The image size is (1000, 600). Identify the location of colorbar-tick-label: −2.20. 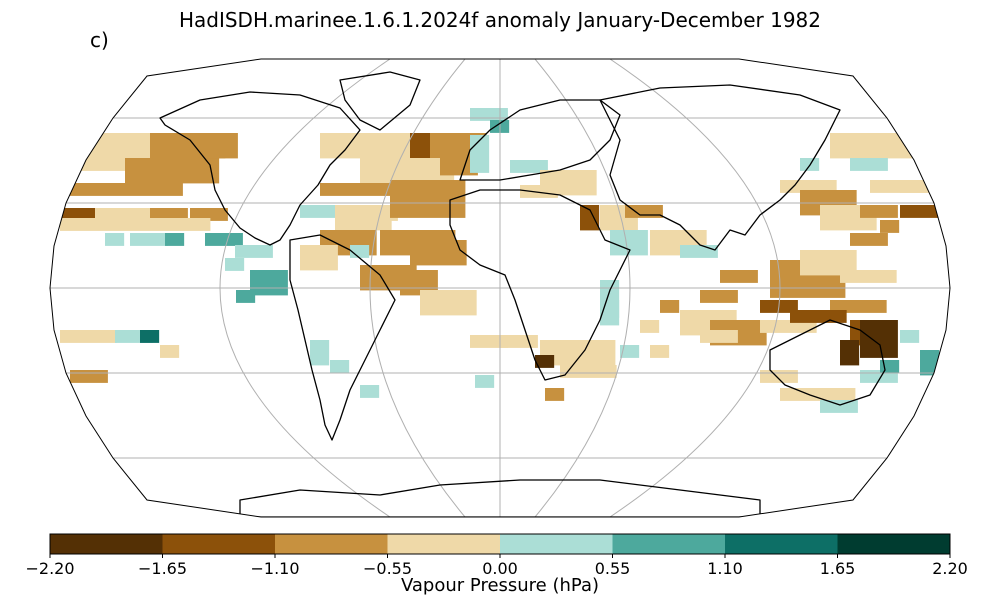
(49, 568).